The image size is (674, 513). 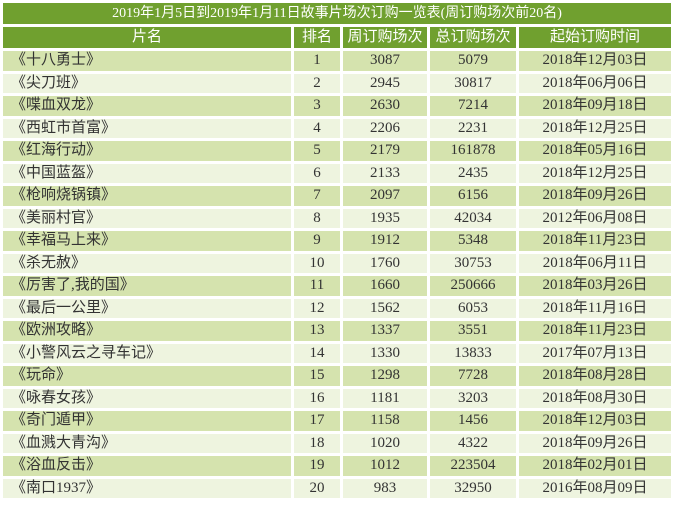 I want to click on rank-cell: 6, so click(x=317, y=173).